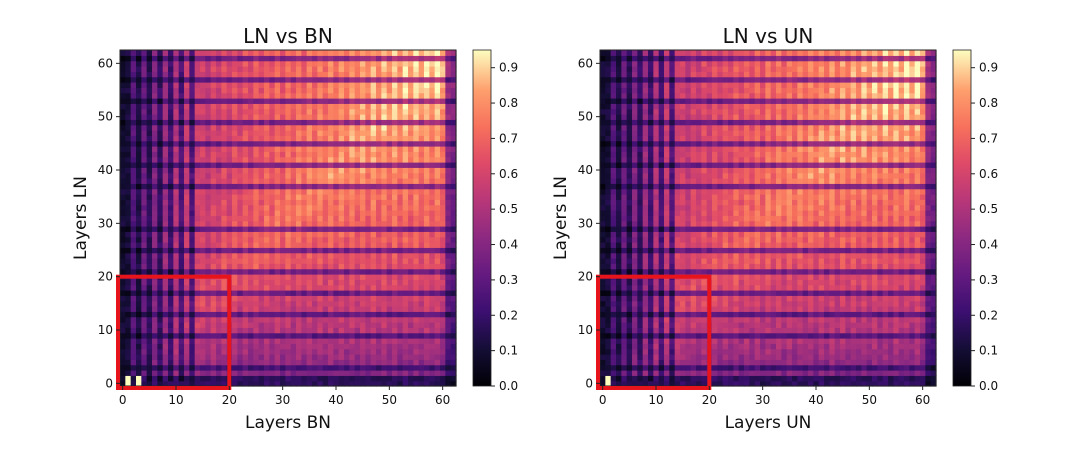 This screenshot has height=466, width=1080. I want to click on colorbar-tick-label: 0.8, so click(508, 103).